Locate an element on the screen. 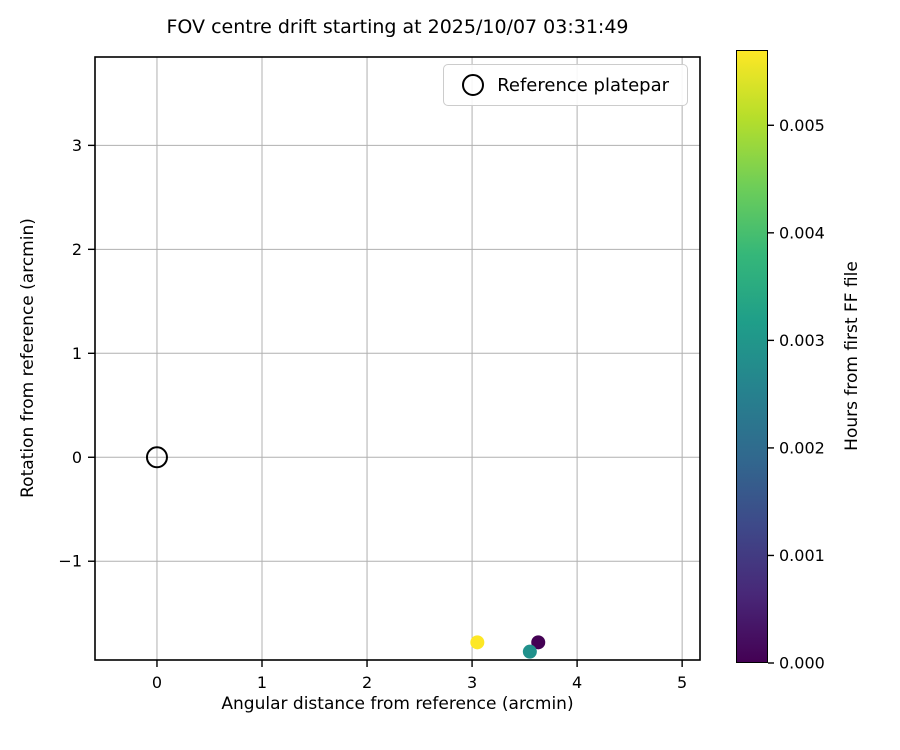 The height and width of the screenshot is (750, 900). y-tick-label: 0 is located at coordinates (77, 457).